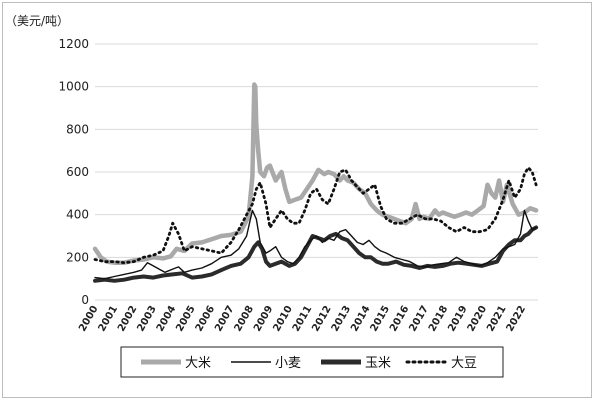 The width and height of the screenshot is (596, 401). Describe the element at coordinates (73, 87) in the screenshot. I see `y-tick-label: 1000` at that location.